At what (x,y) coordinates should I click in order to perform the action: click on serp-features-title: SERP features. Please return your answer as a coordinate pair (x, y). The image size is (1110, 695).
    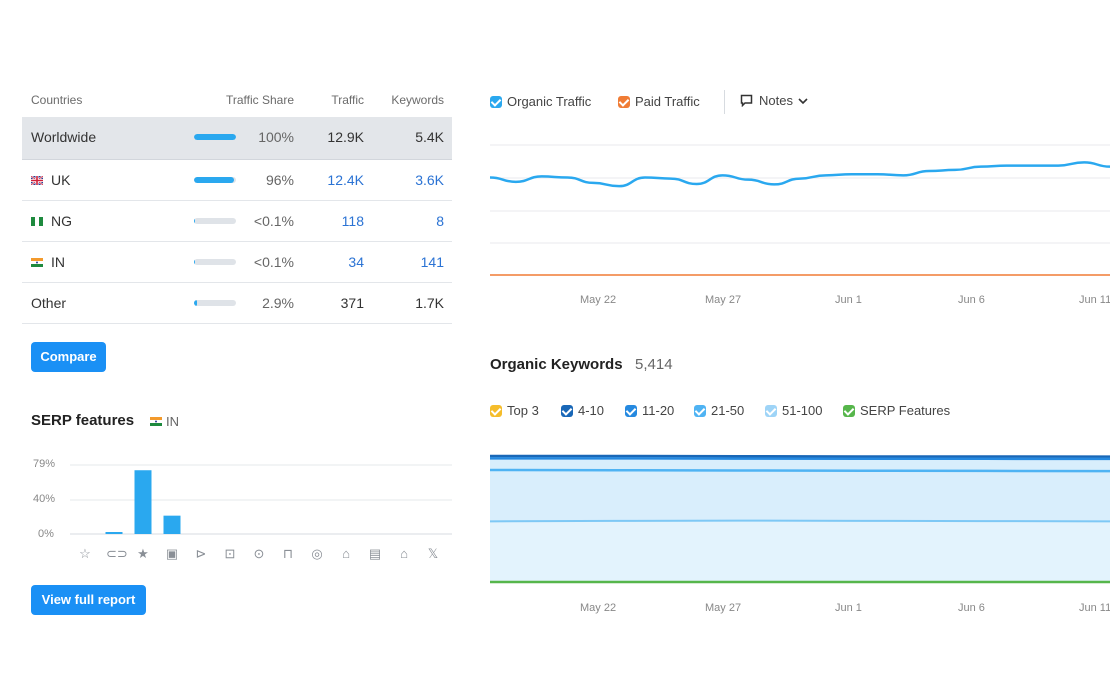
    Looking at the image, I should click on (83, 420).